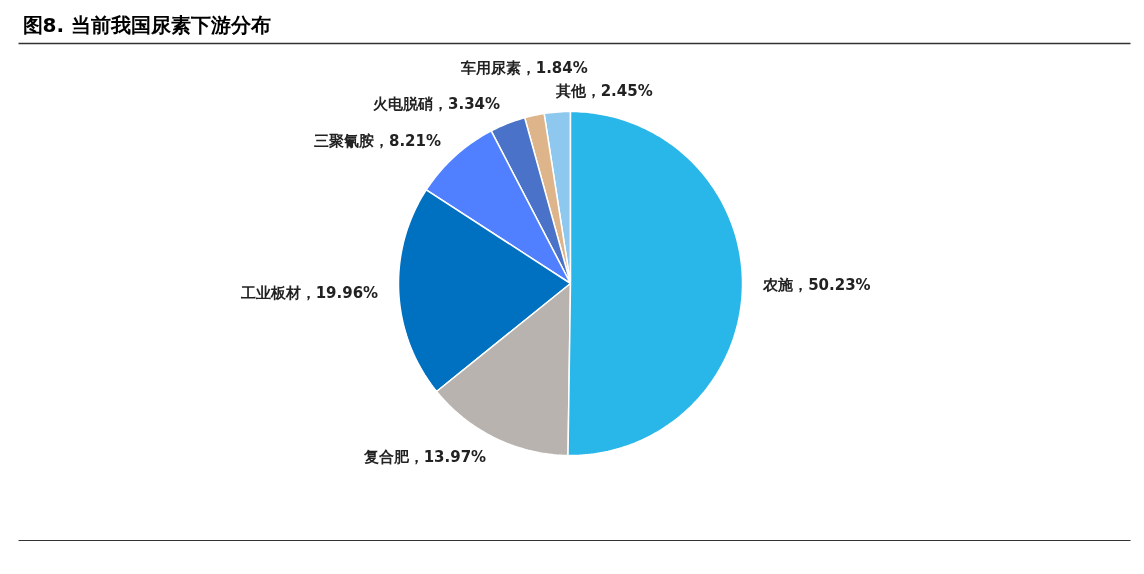  I want to click on slice-label: 其他，2.45%, so click(603, 91).